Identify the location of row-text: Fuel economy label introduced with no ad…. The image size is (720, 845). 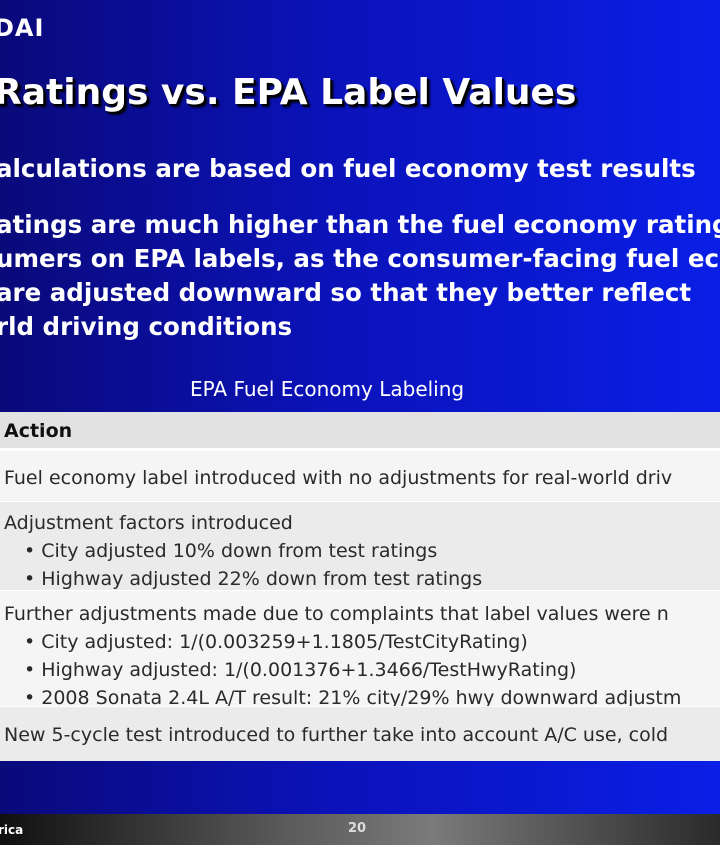
(338, 478).